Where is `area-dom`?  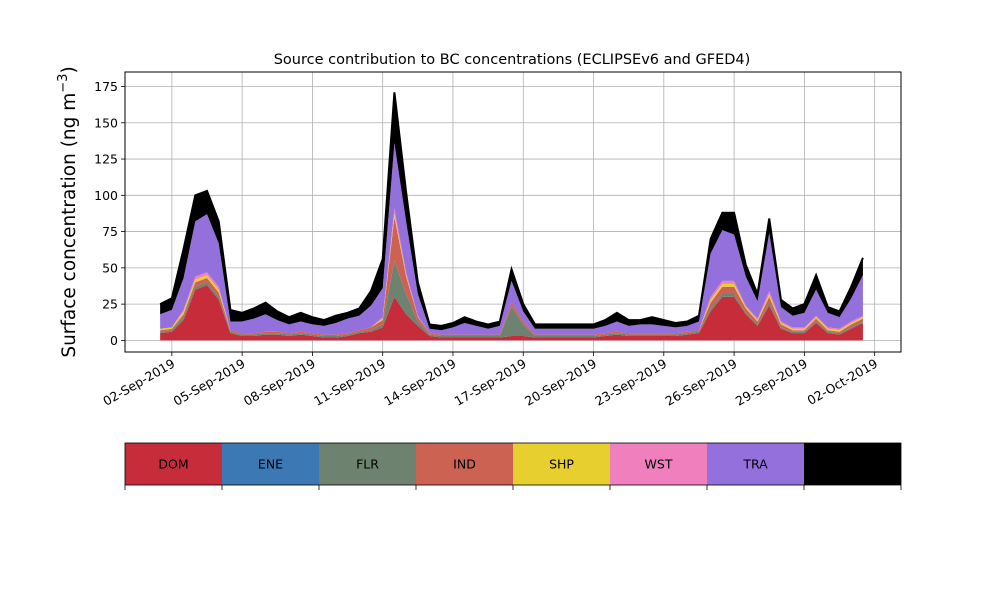 area-dom is located at coordinates (511, 313).